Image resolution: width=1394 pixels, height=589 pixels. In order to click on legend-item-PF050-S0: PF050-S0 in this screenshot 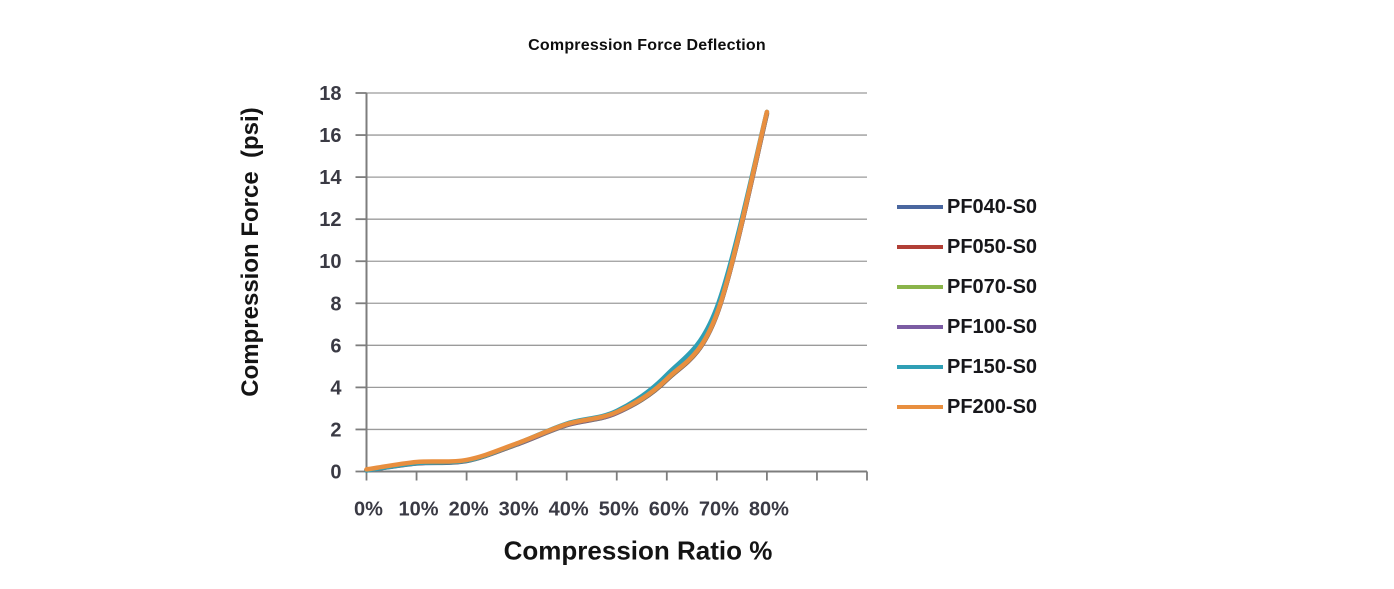, I will do `click(967, 247)`.